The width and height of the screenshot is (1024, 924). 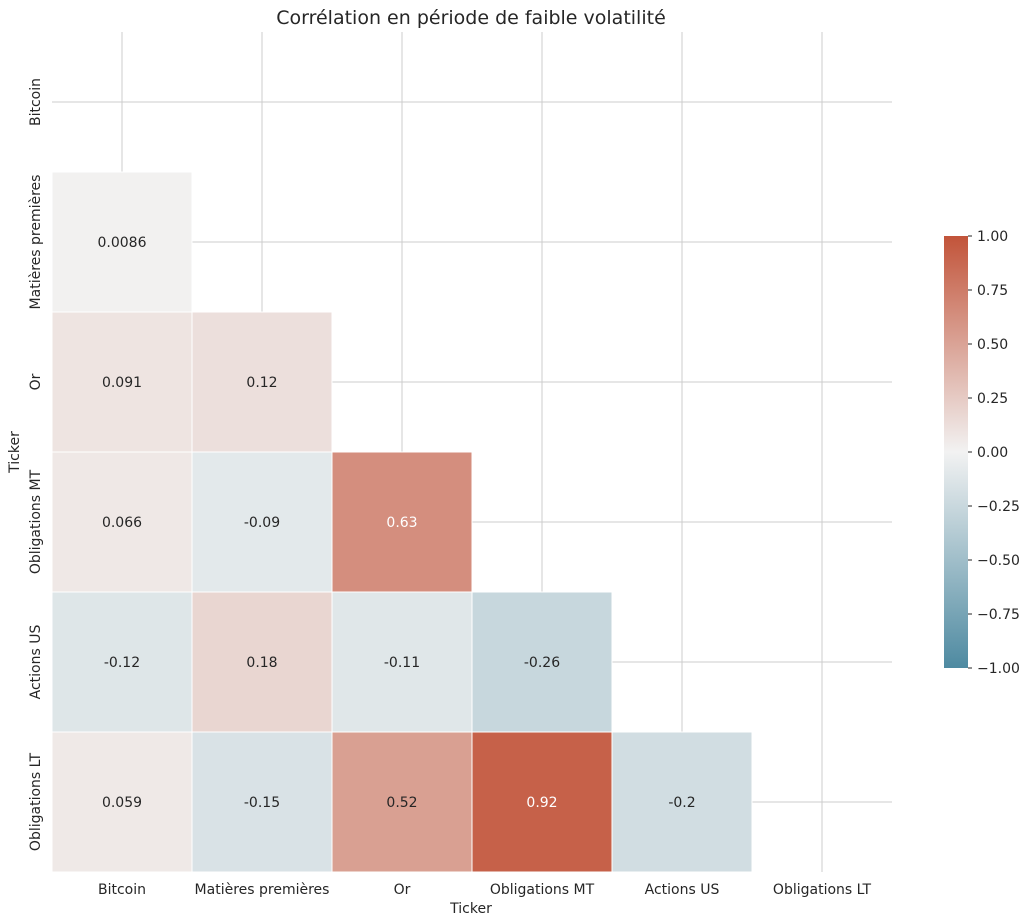 I want to click on cell-value-label: -0.2, so click(x=681, y=803).